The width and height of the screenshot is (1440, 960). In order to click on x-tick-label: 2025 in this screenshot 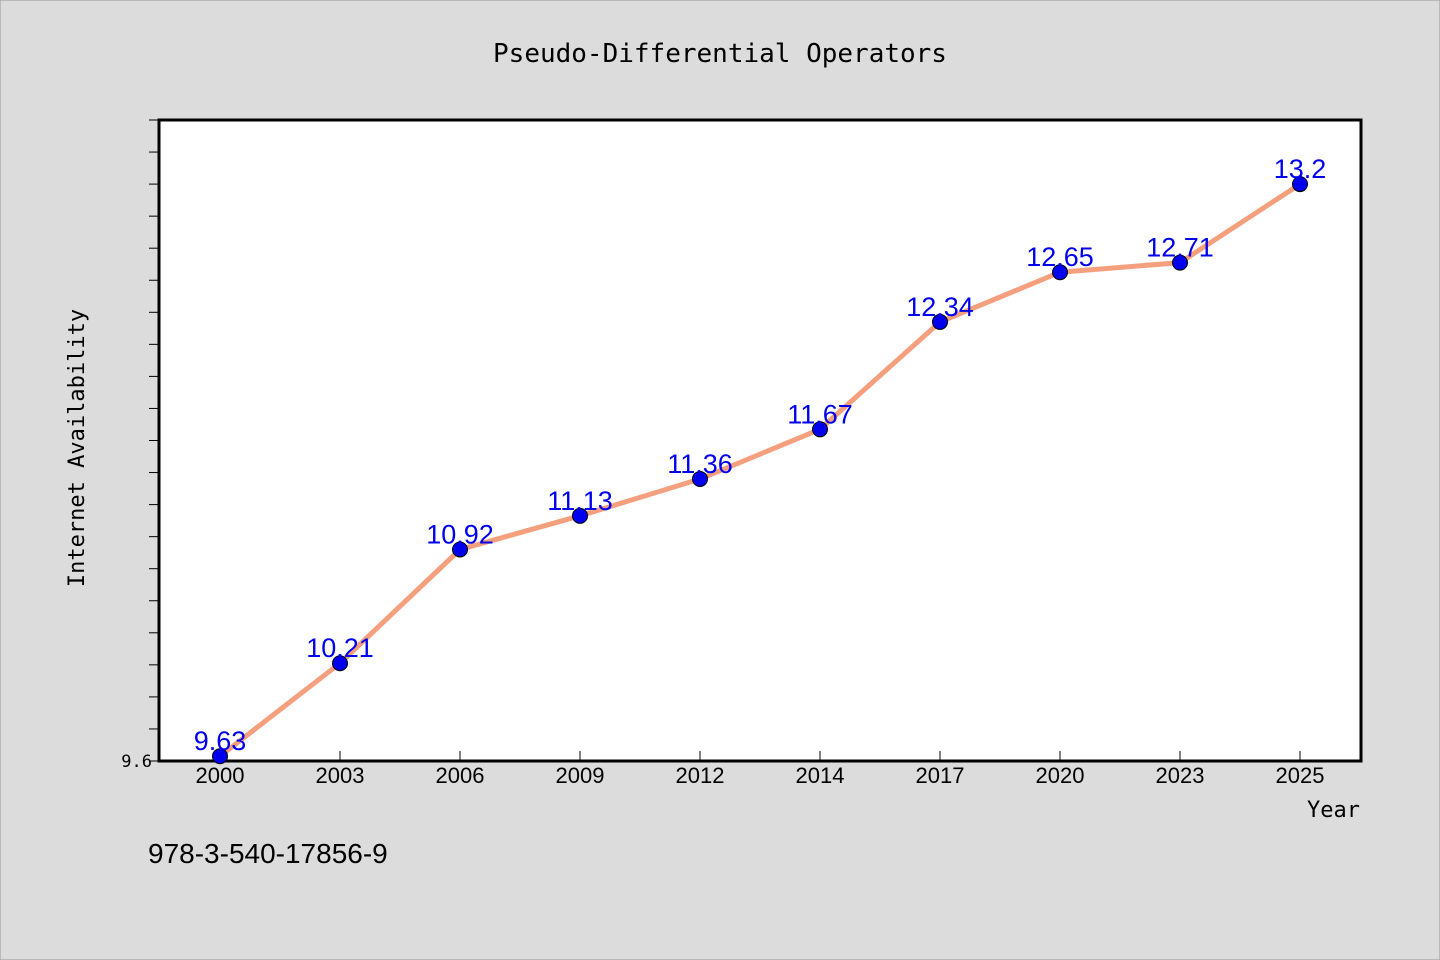, I will do `click(1300, 775)`.